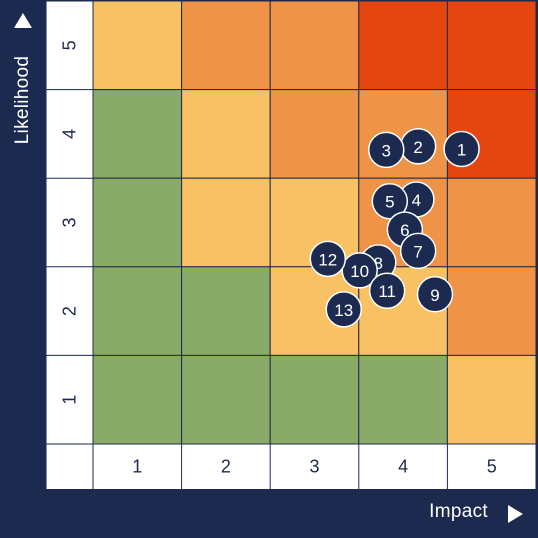  I want to click on y-tick-label: 1, so click(70, 400).